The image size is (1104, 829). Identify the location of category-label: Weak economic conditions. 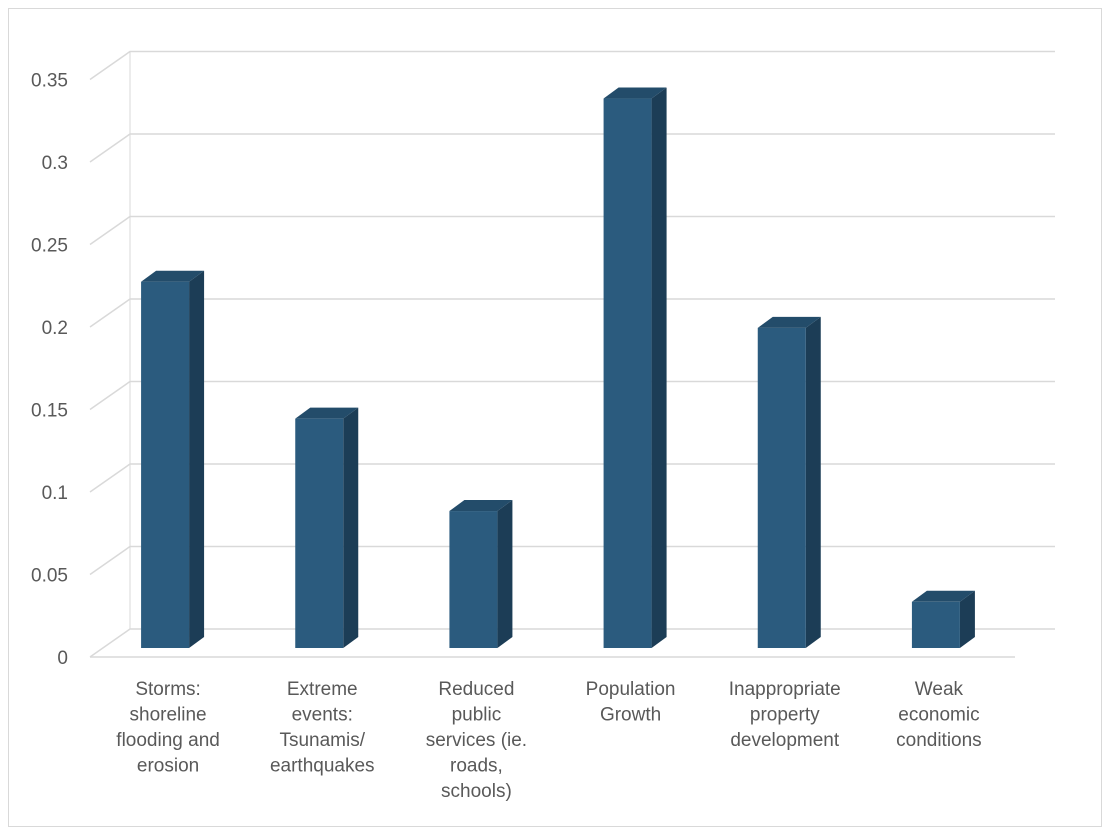
(939, 715).